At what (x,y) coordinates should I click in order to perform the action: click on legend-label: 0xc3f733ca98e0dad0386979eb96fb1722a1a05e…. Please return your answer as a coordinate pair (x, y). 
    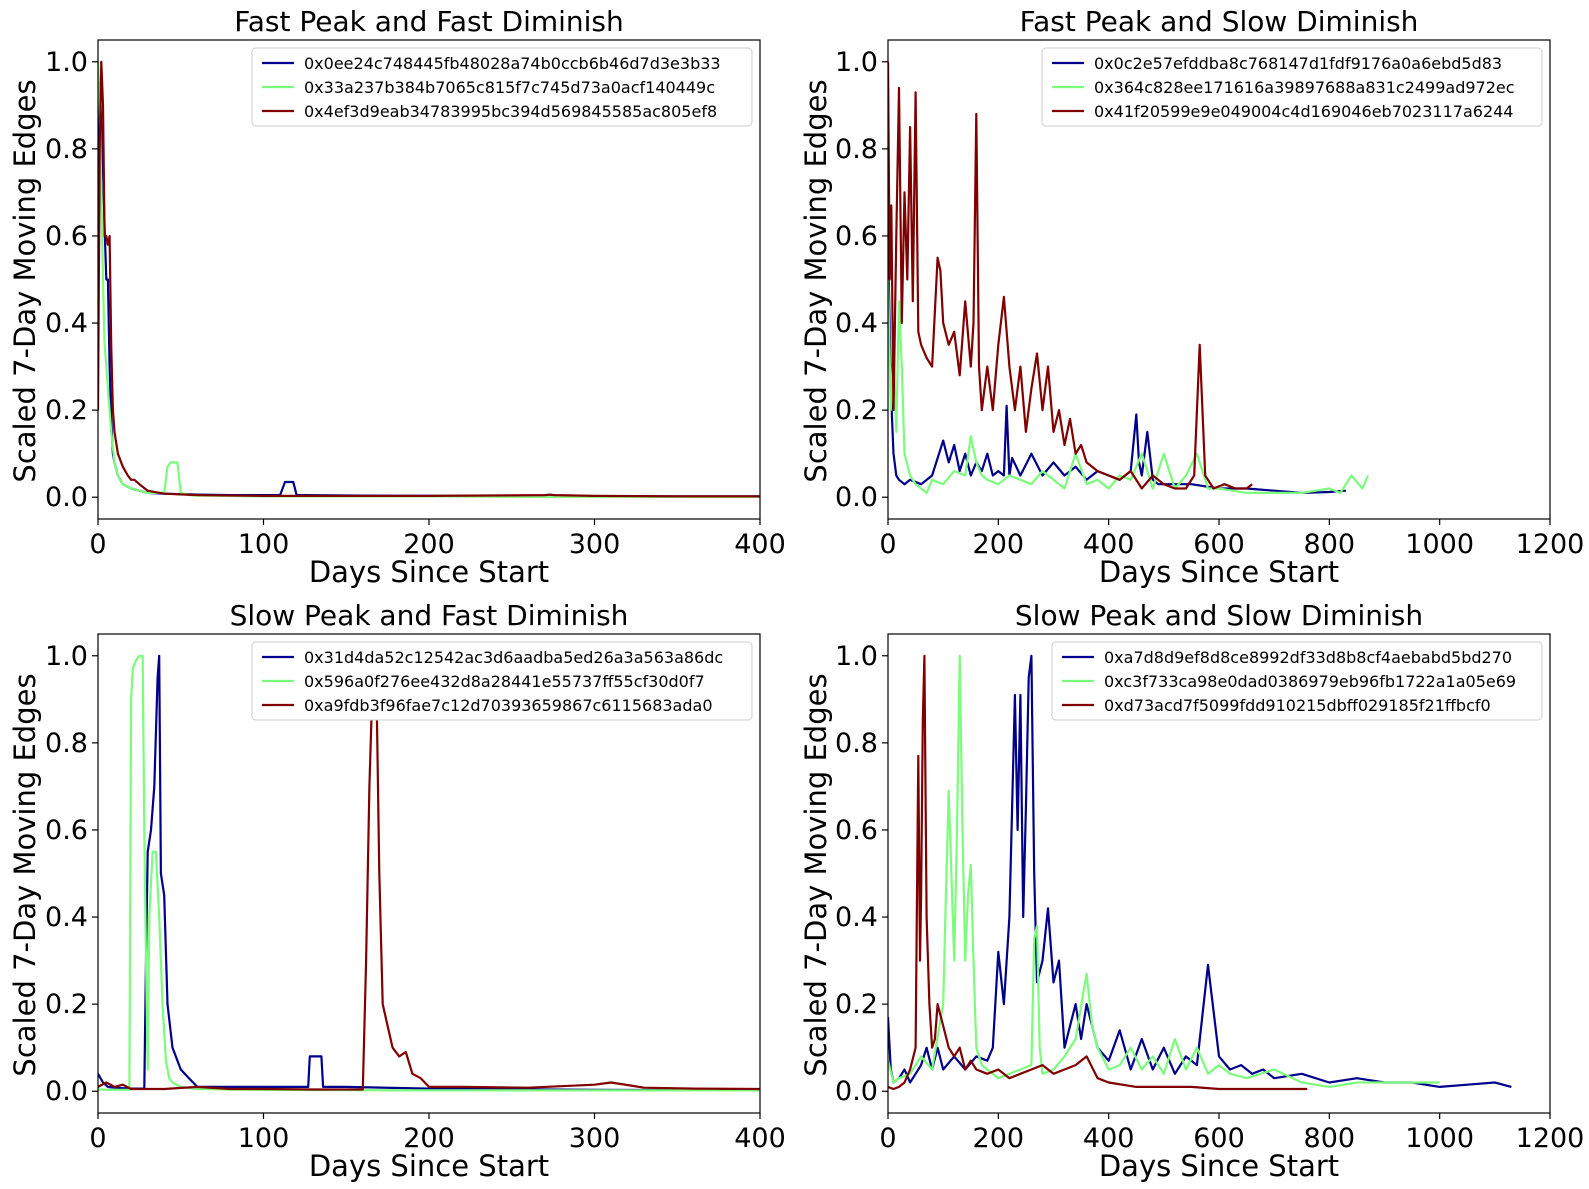
    Looking at the image, I should click on (1310, 681).